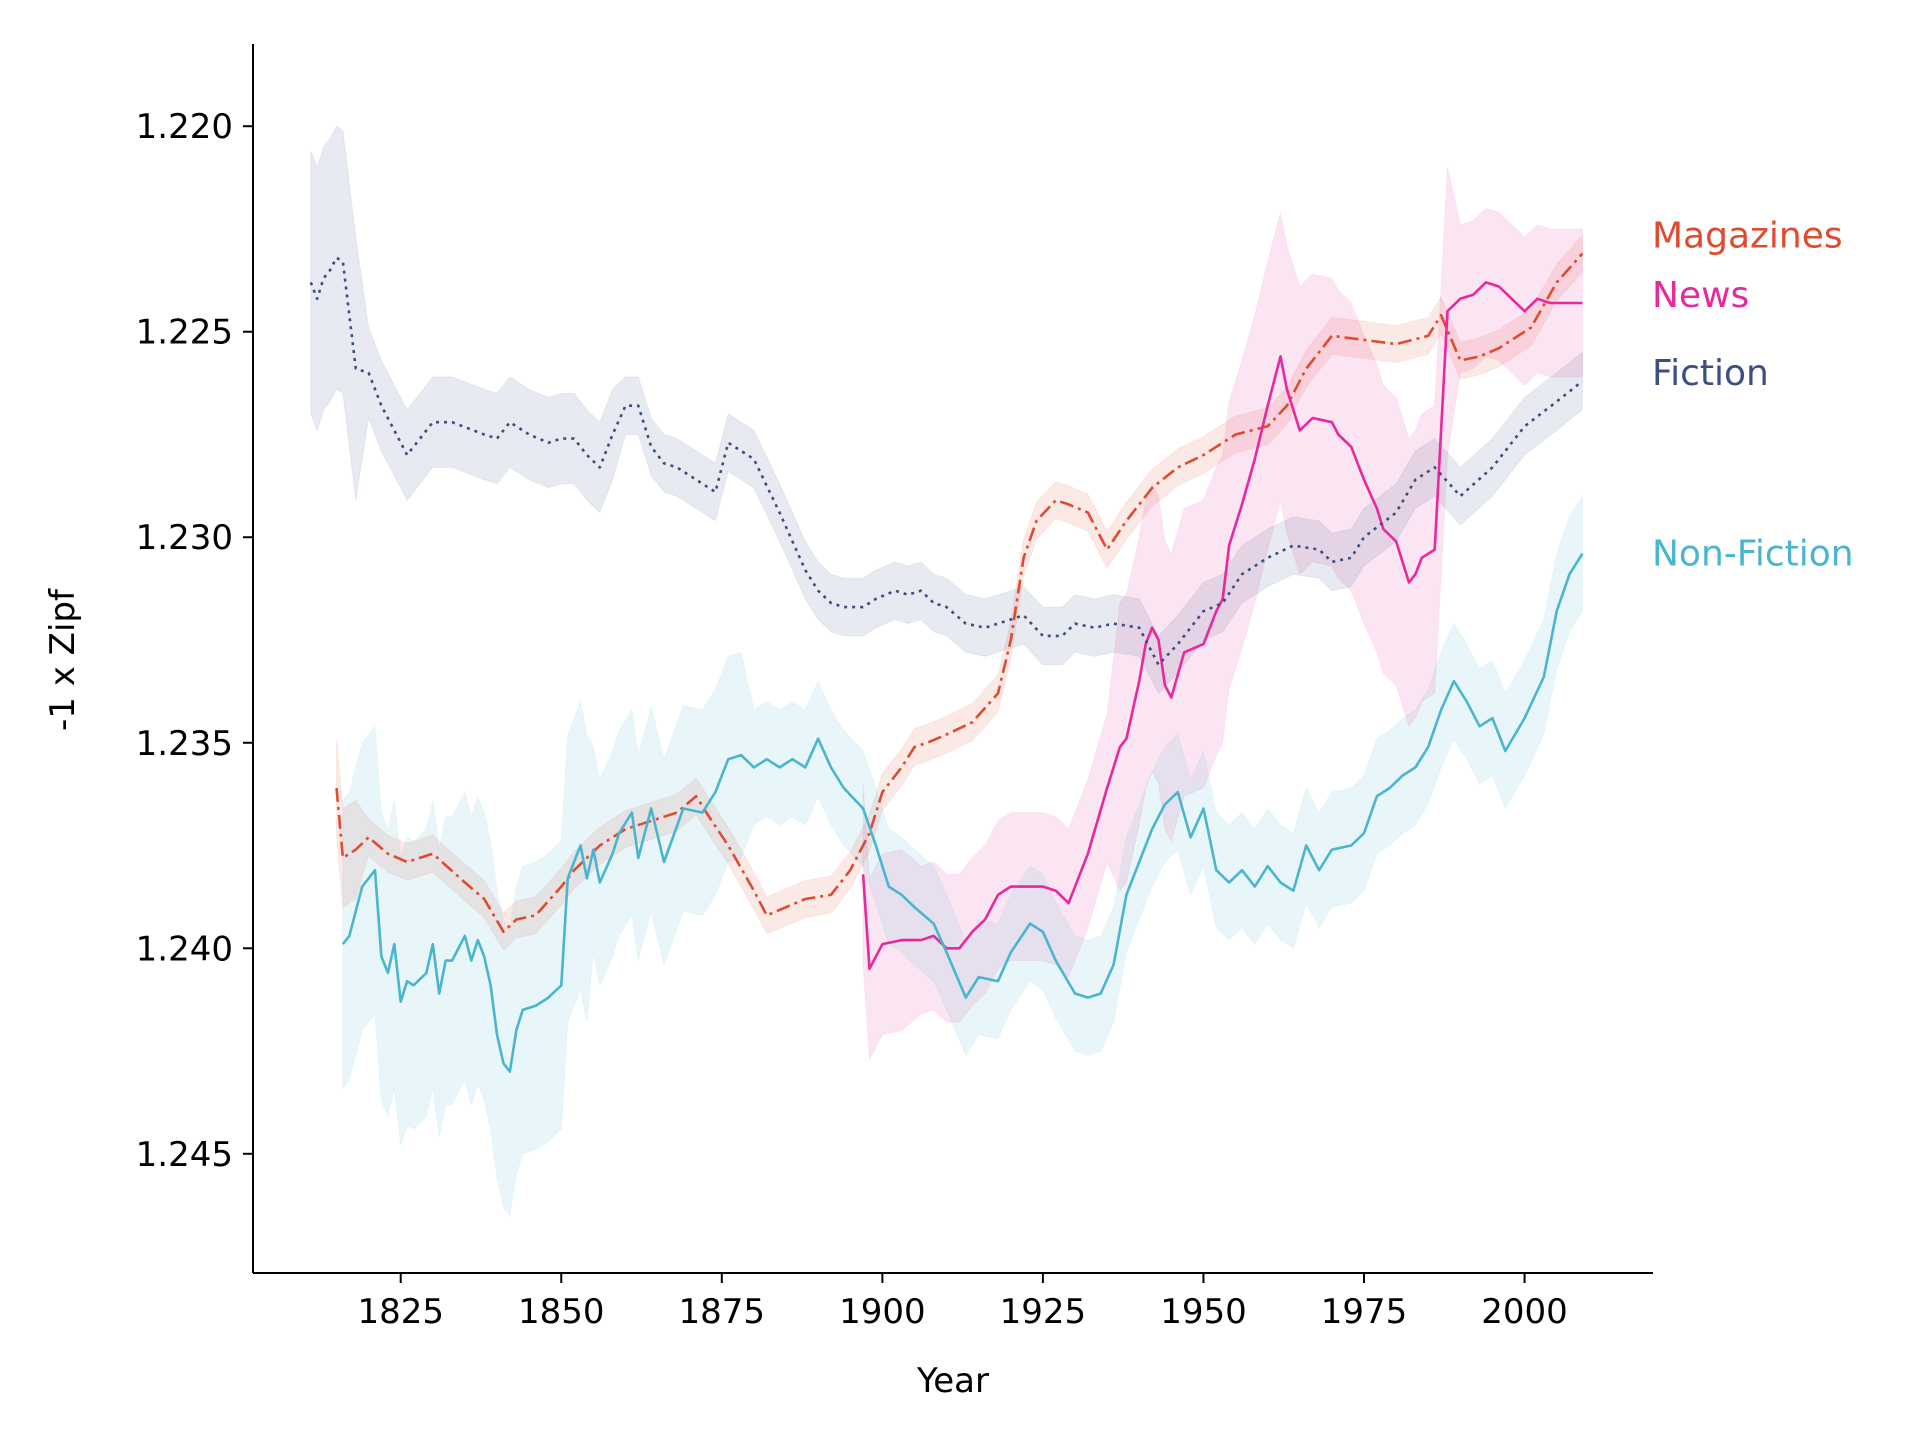 This screenshot has height=1440, width=1920. What do you see at coordinates (1753, 395) in the screenshot?
I see `series-labels: Magazines News Fiction Non-Fiction` at bounding box center [1753, 395].